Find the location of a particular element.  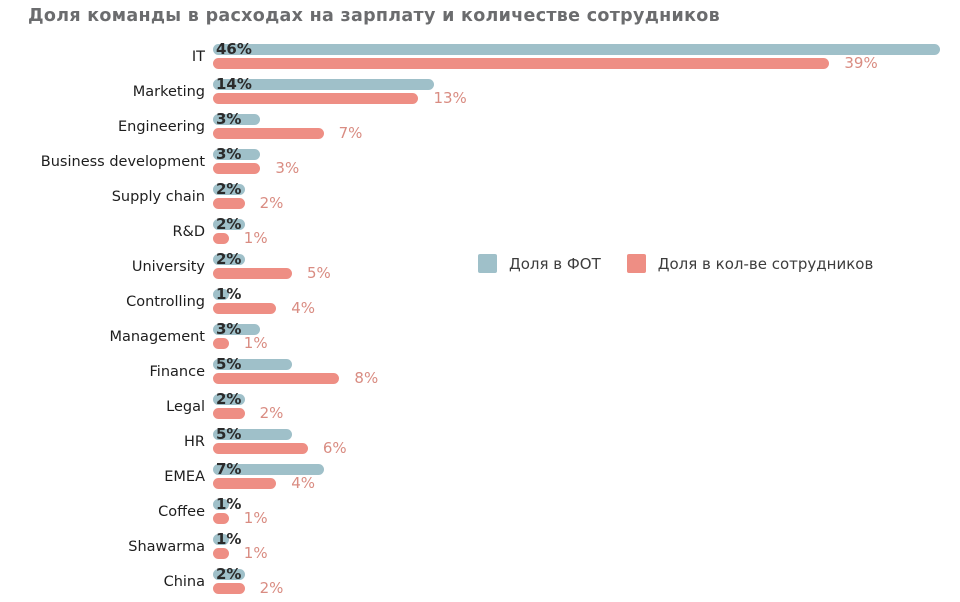

chart-row-university: University 2% 5% is located at coordinates (480, 269).